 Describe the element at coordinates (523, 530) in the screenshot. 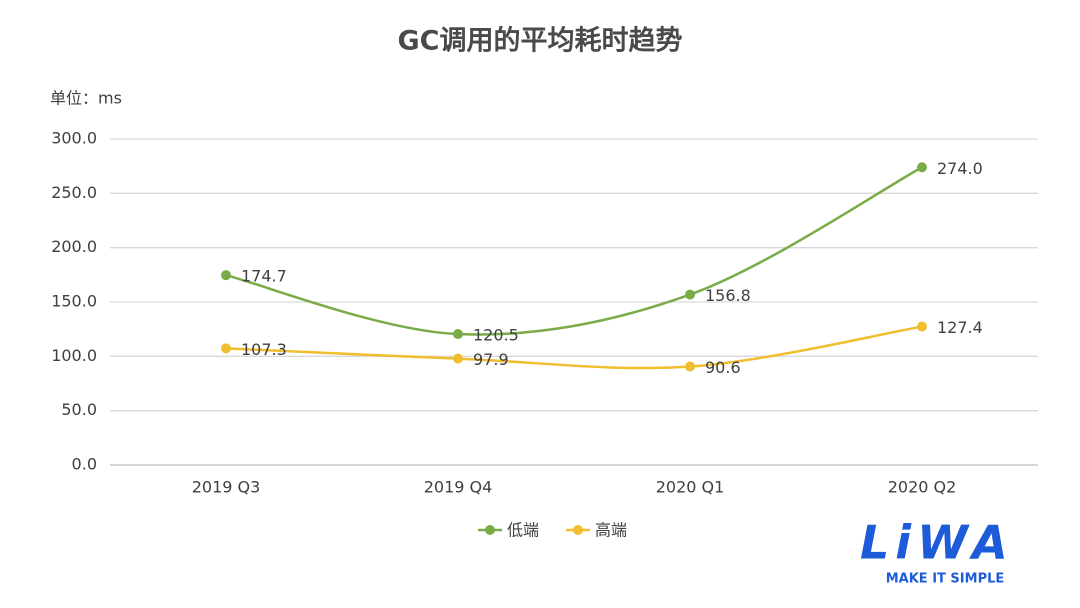

I see `legend-label: 低端` at that location.